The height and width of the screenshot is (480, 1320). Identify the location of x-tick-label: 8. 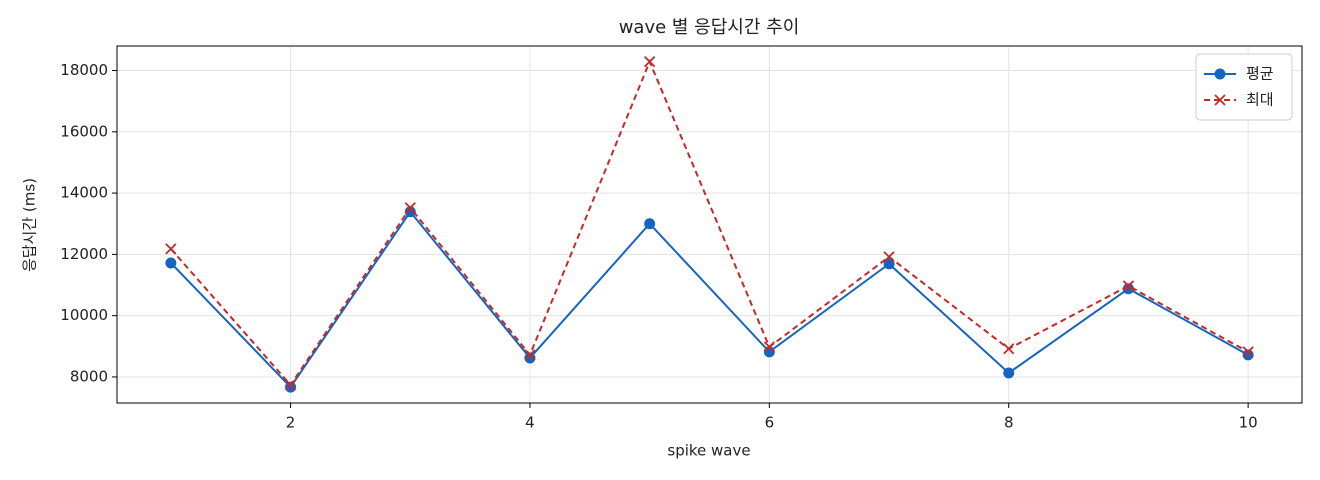
(1009, 423).